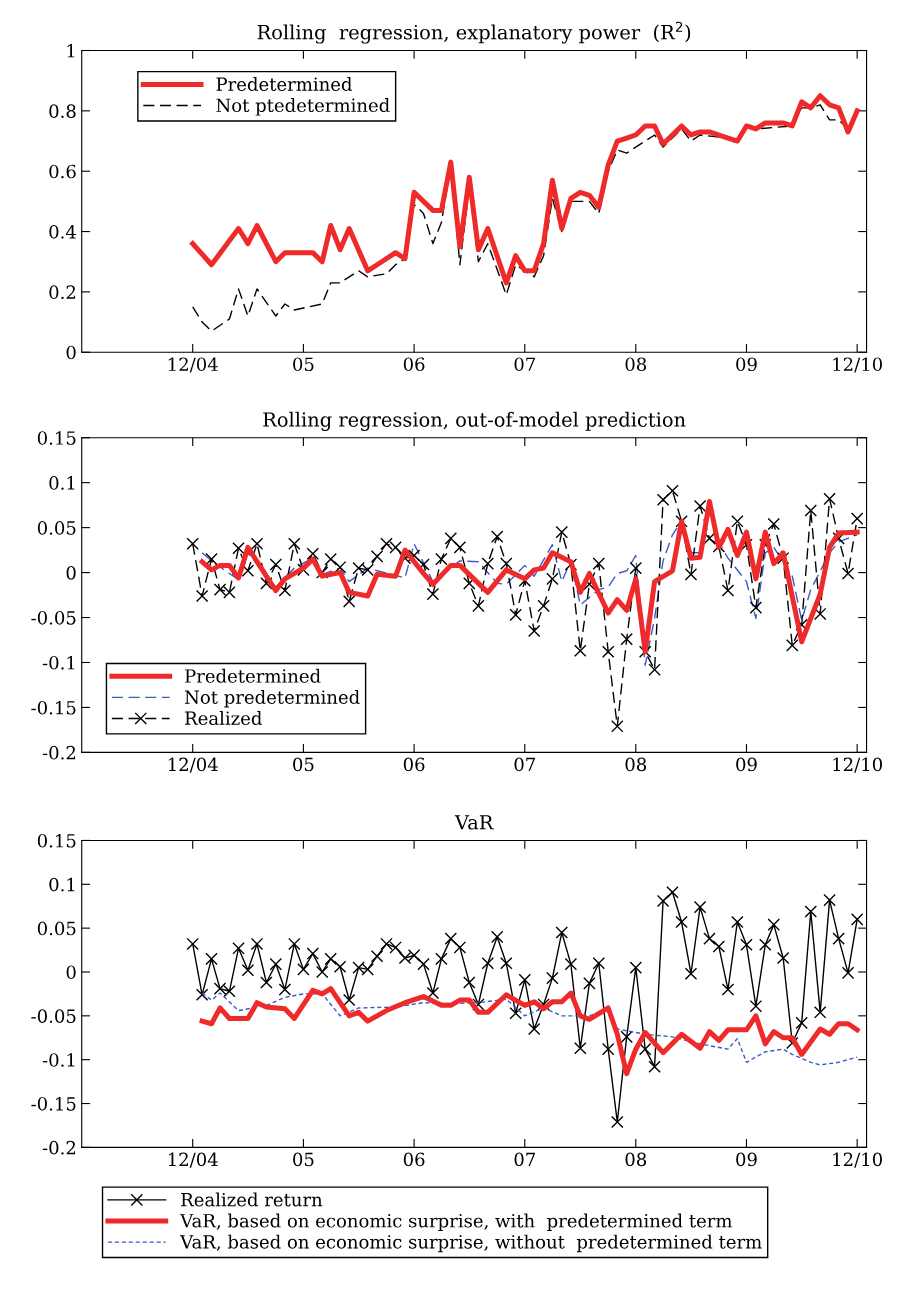 This screenshot has width=898, height=1295. I want to click on legend-label: Realized, so click(223, 718).